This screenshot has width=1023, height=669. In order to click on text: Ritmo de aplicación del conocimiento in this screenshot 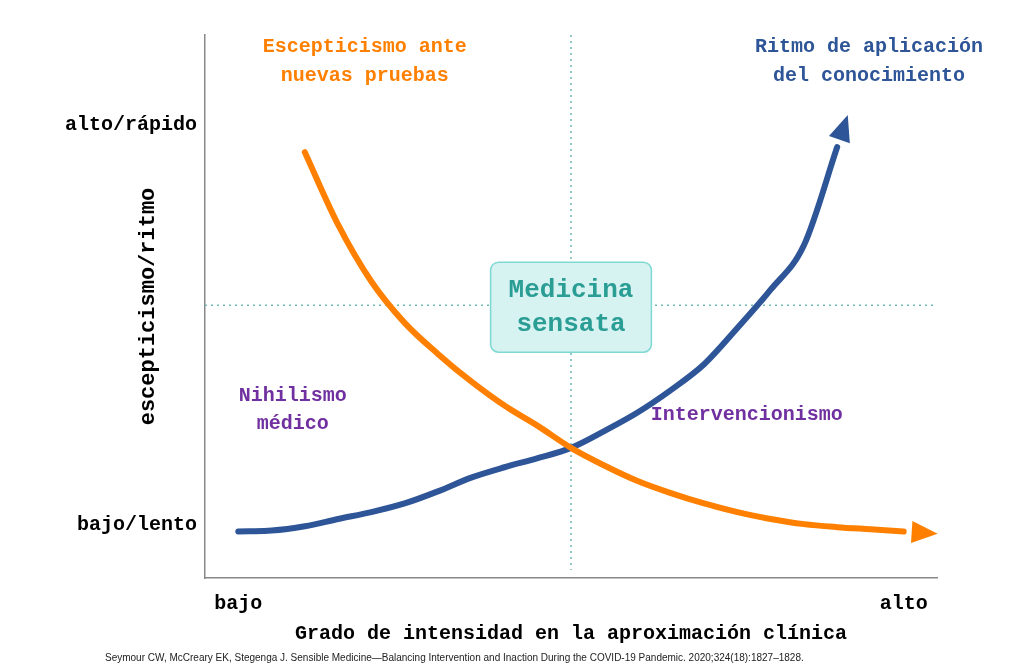, I will do `click(868, 61)`.